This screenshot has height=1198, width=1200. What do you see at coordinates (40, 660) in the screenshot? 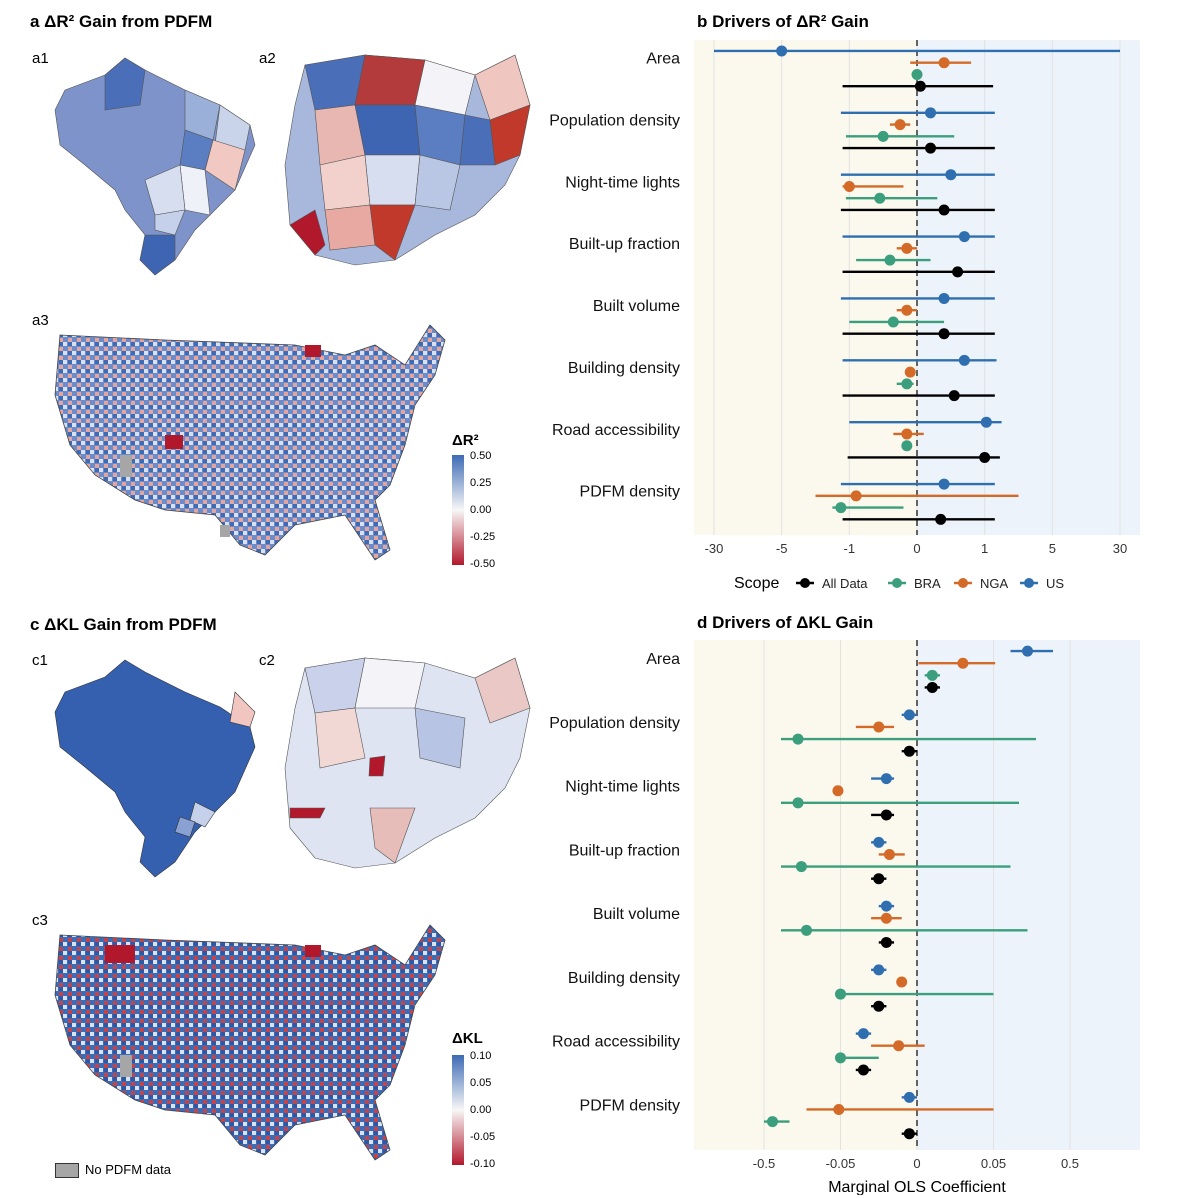
I see `submap-label-c1: c1` at bounding box center [40, 660].